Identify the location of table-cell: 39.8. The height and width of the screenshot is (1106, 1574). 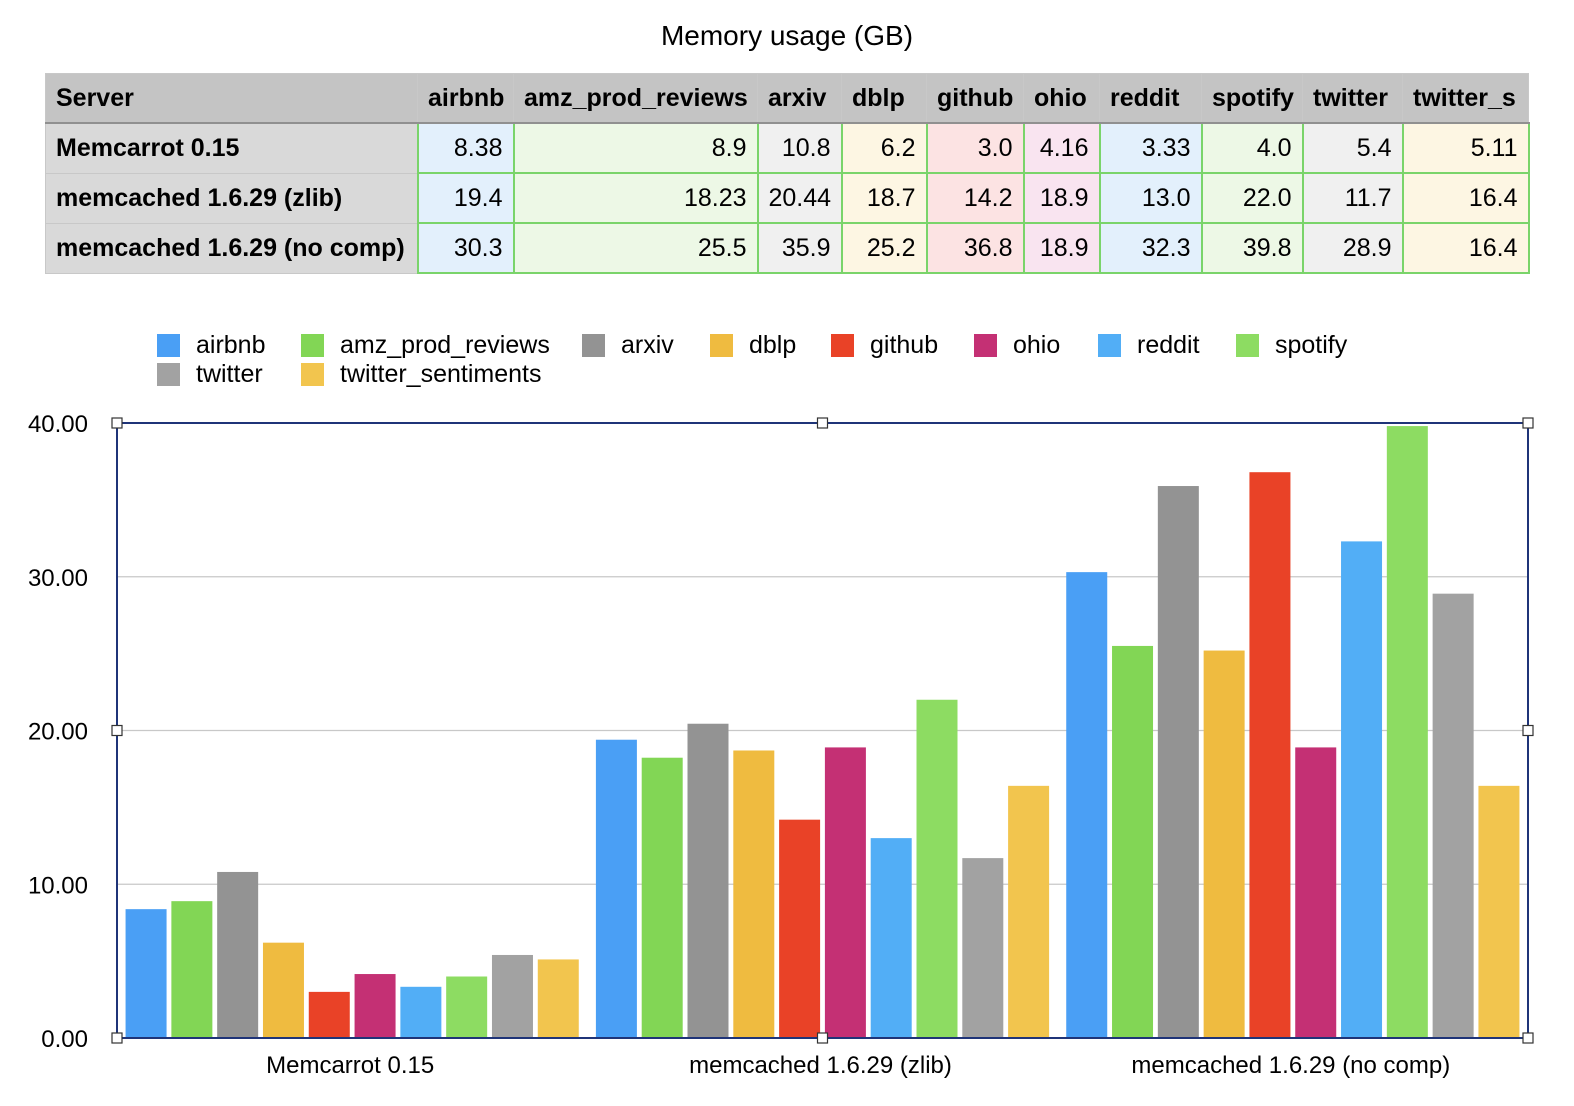
(1252, 248).